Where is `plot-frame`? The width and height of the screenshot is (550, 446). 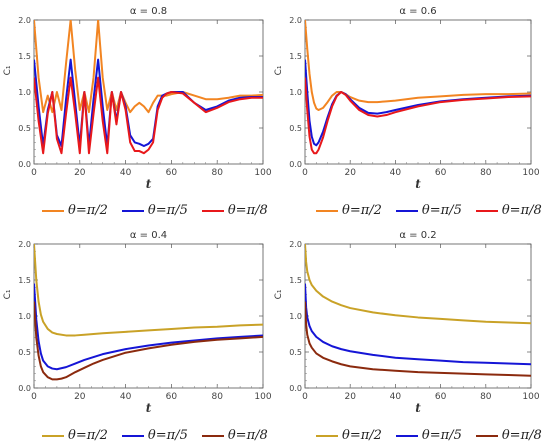 plot-frame is located at coordinates (418, 316).